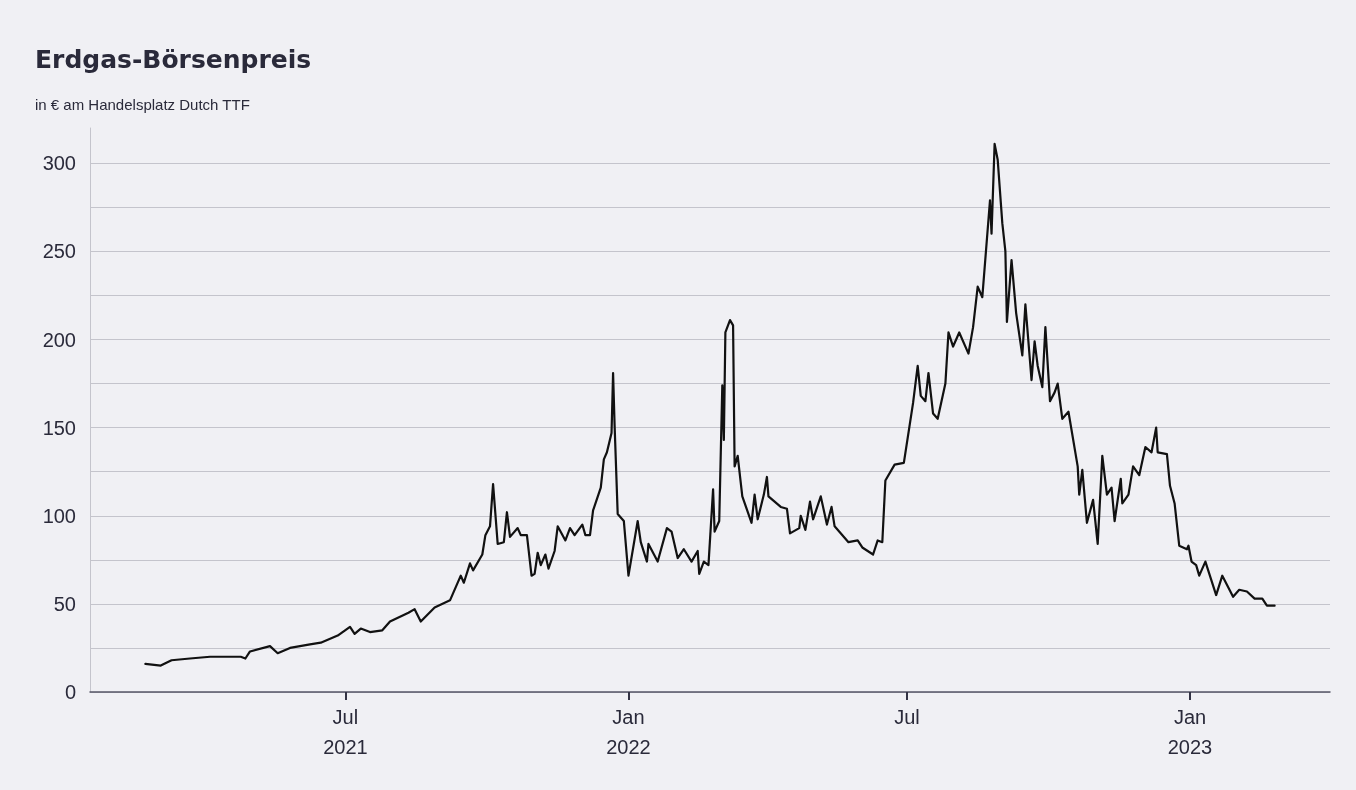 The height and width of the screenshot is (790, 1356). Describe the element at coordinates (59, 251) in the screenshot. I see `y-tick-label: 250` at that location.